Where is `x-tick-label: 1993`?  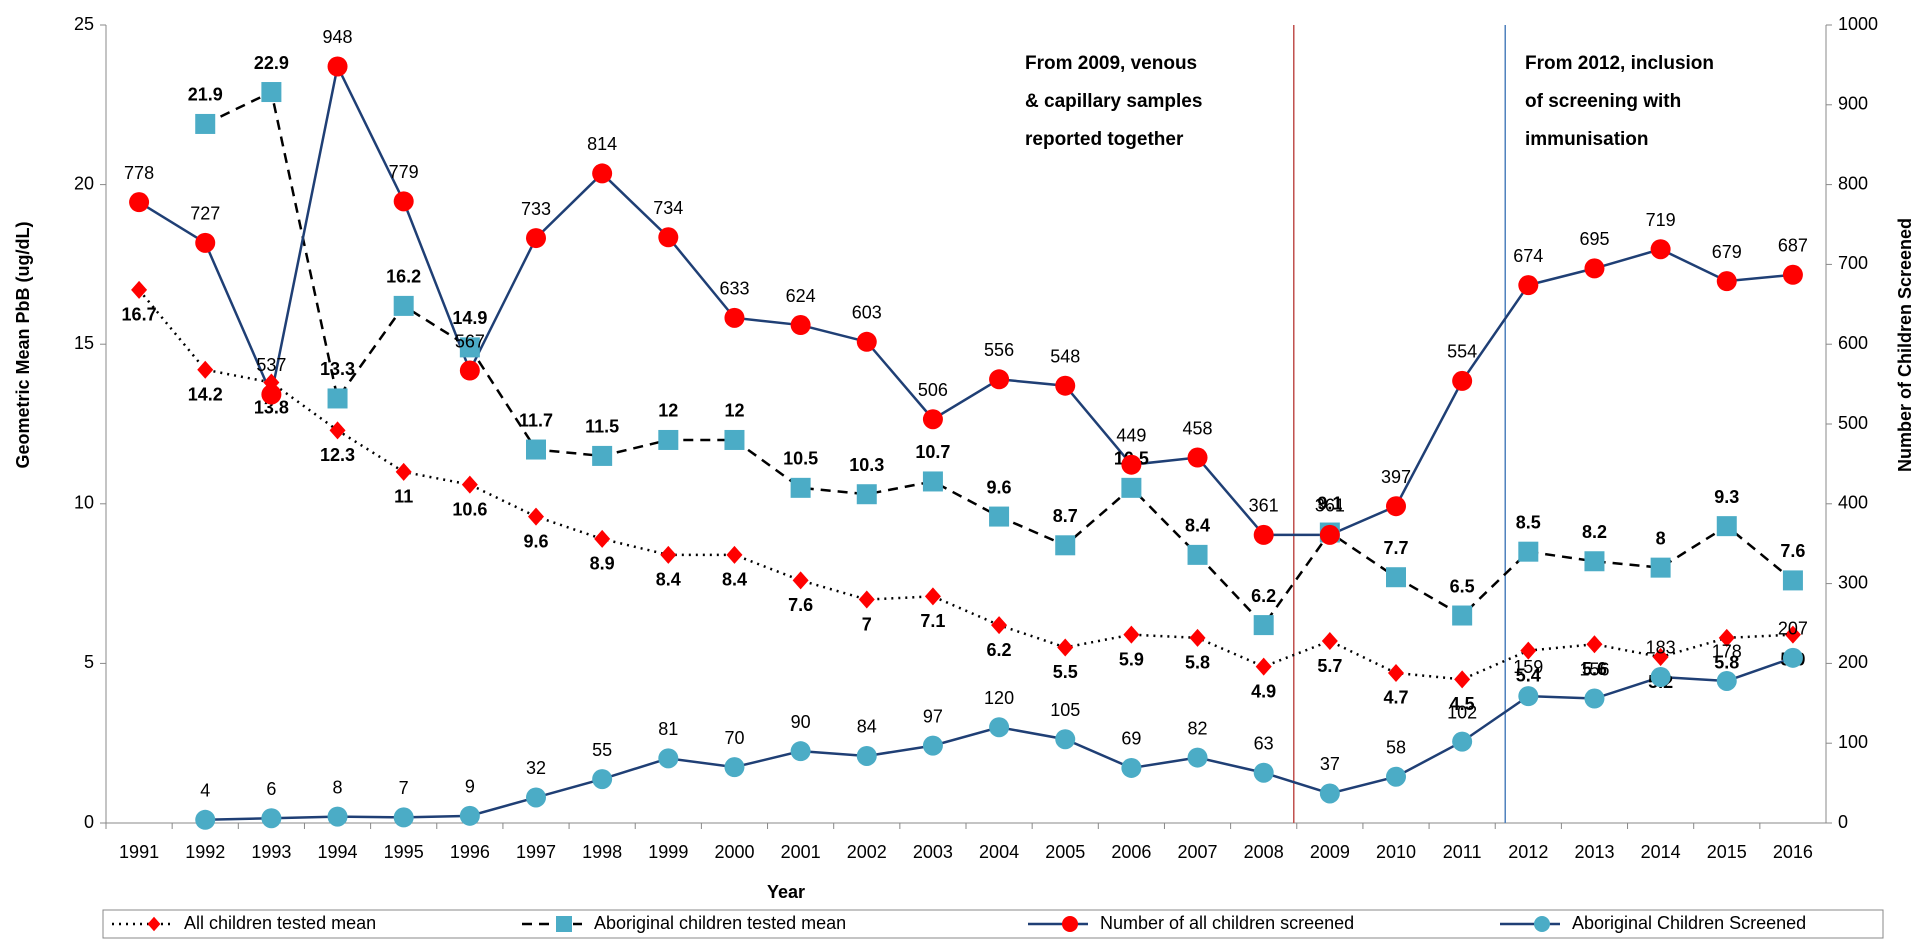 x-tick-label: 1993 is located at coordinates (271, 852).